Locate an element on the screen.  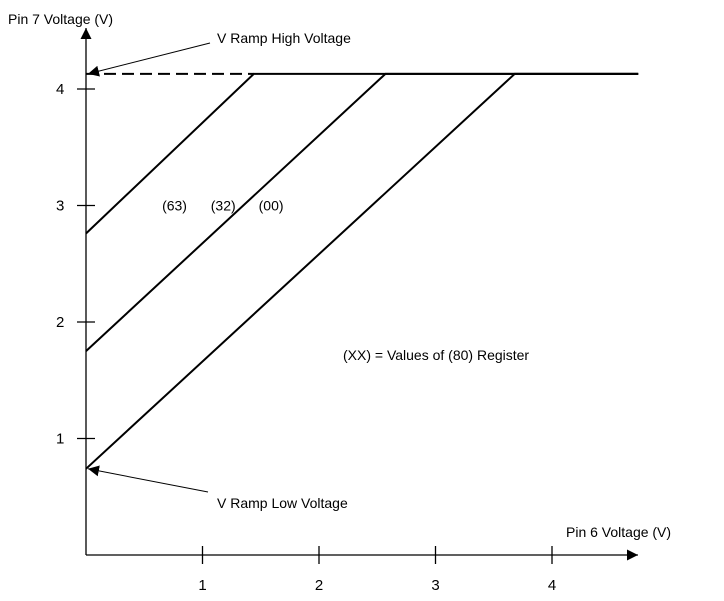
y-tick-label: 4 is located at coordinates (60, 89).